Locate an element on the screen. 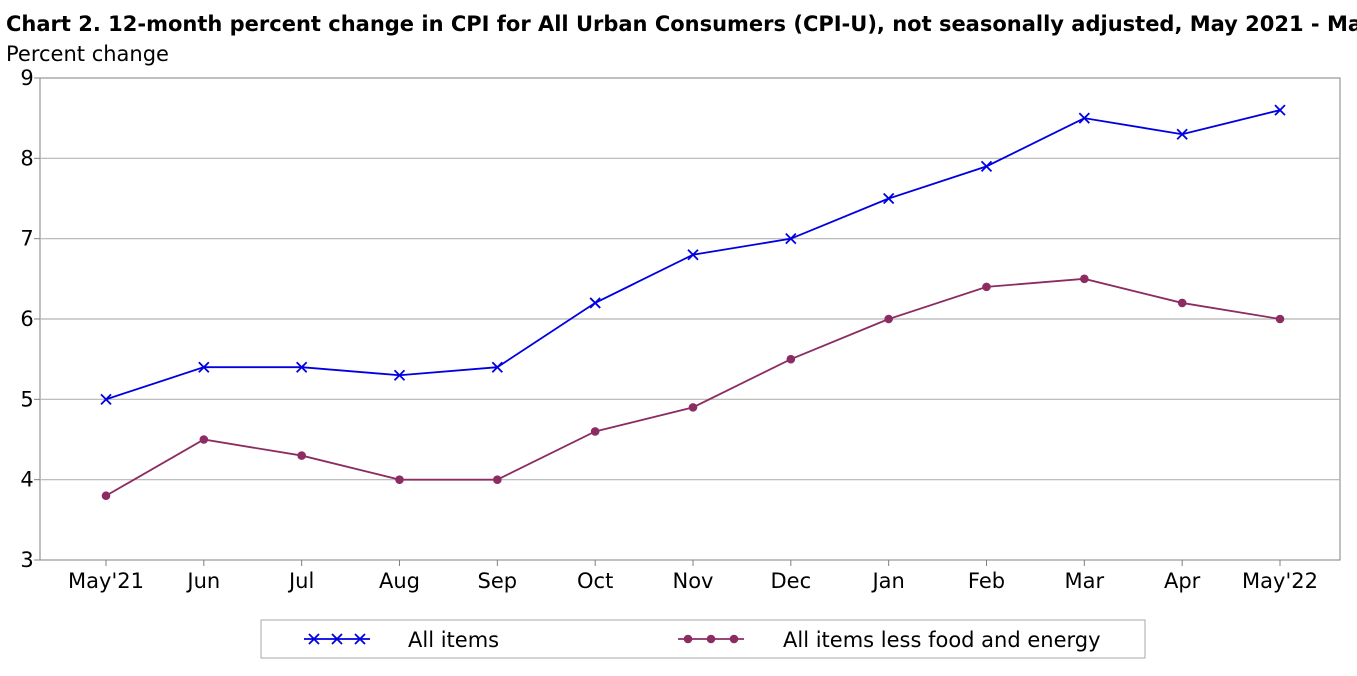 This screenshot has width=1357, height=676. x-tick-label: Aug is located at coordinates (399, 581).